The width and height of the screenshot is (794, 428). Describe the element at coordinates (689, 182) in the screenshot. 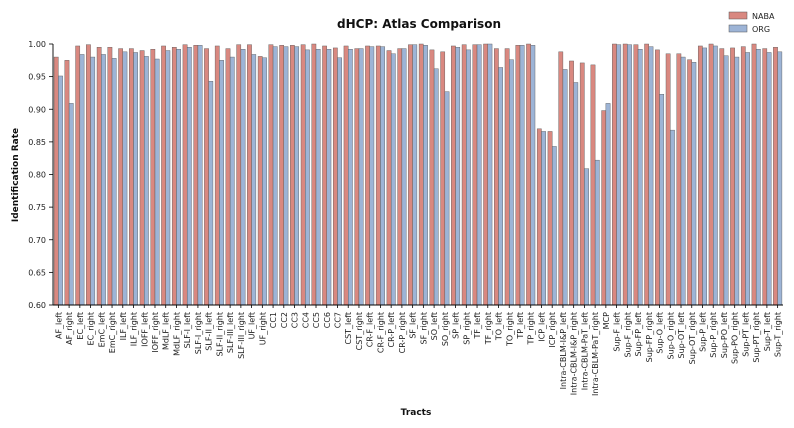

I see `bar-naba-sup-ot-right` at that location.